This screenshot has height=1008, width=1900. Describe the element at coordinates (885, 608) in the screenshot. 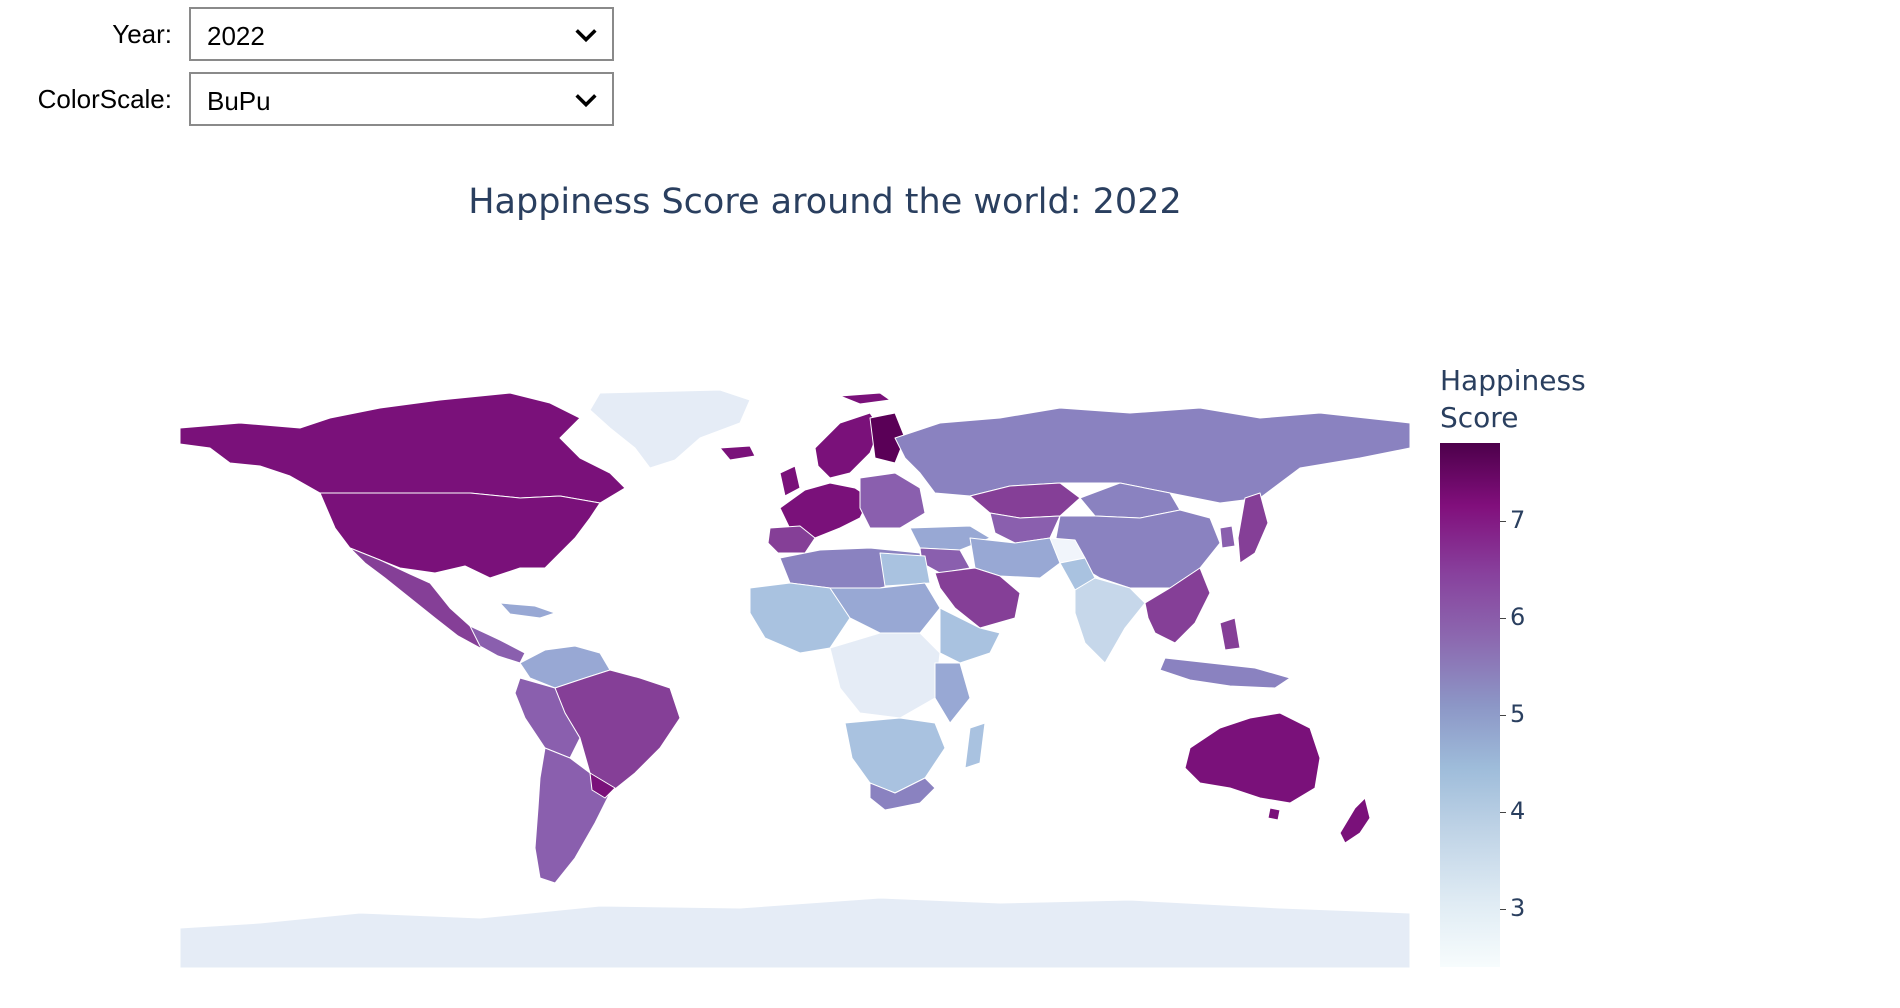

I see `region-sahel` at that location.